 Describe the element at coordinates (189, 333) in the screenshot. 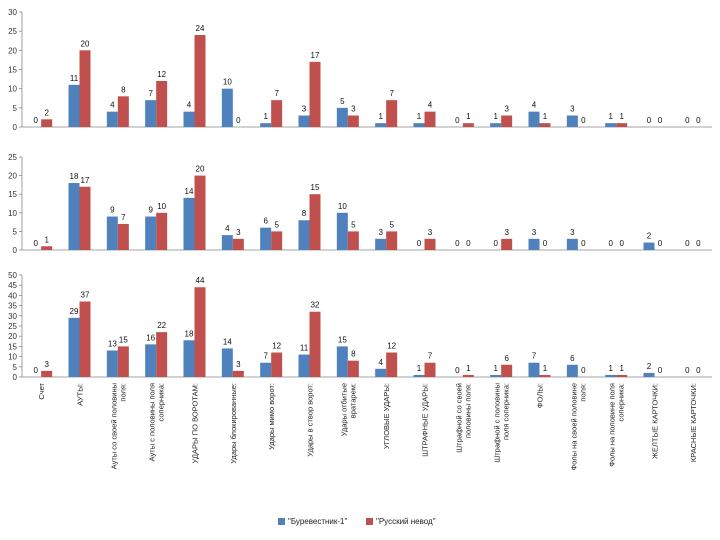

I see `data-label: 18` at that location.